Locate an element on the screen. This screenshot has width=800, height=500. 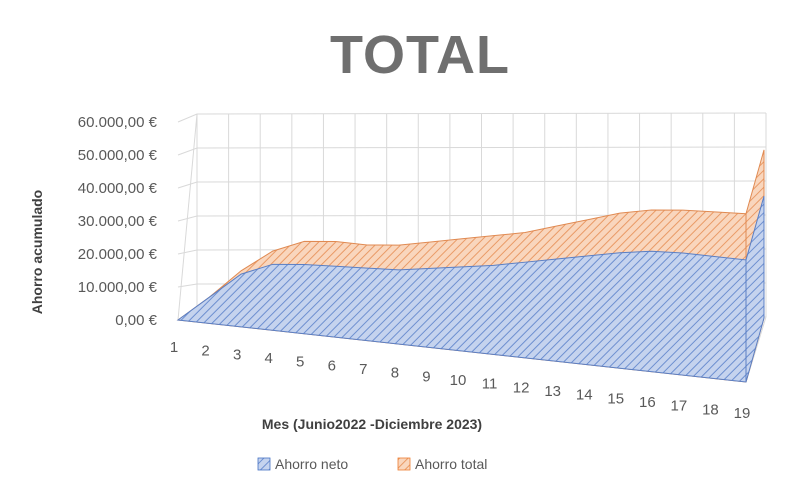
y-tick-label: 10.000,00 € is located at coordinates (118, 287).